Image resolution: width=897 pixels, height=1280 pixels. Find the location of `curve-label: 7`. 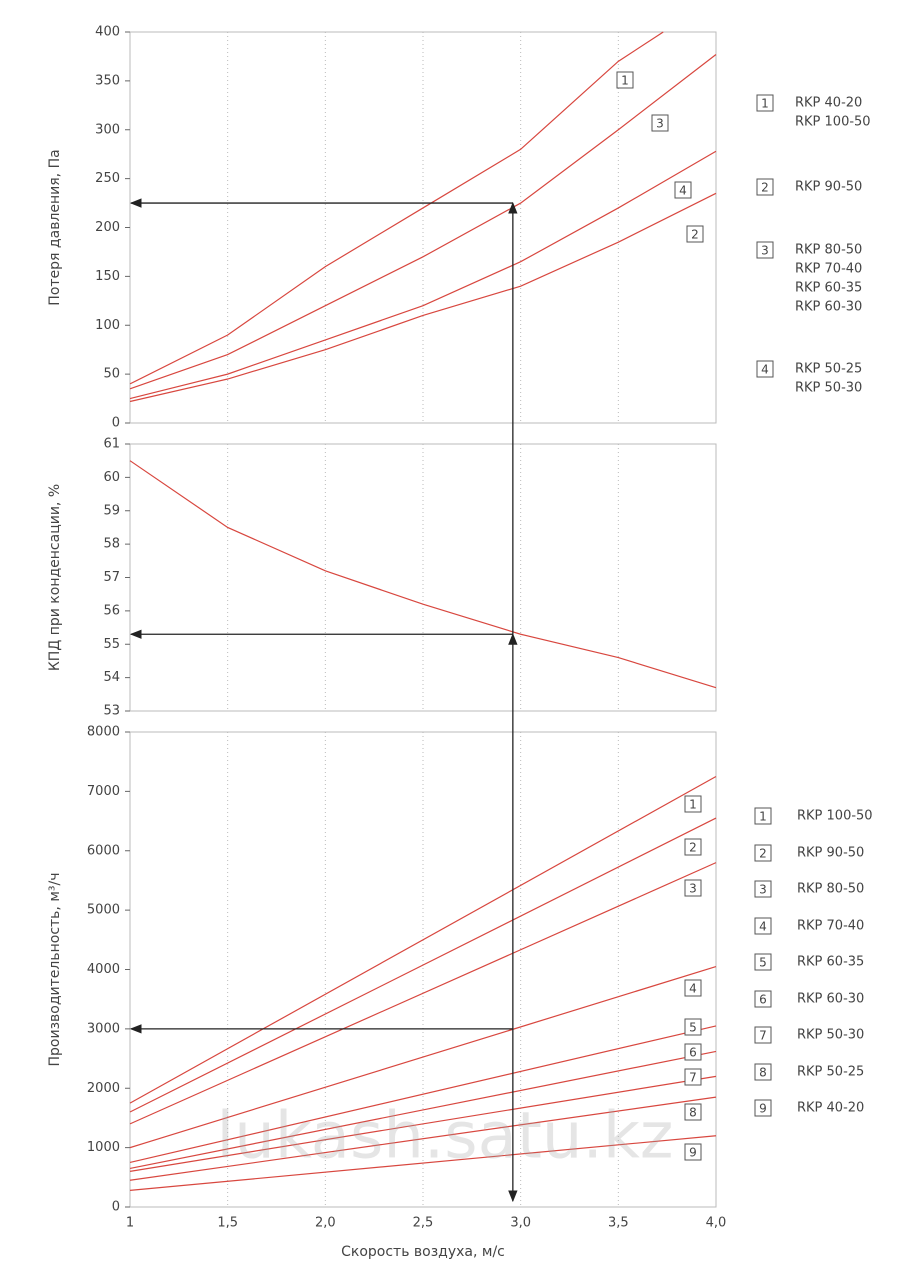

curve-label: 7 is located at coordinates (693, 1078).